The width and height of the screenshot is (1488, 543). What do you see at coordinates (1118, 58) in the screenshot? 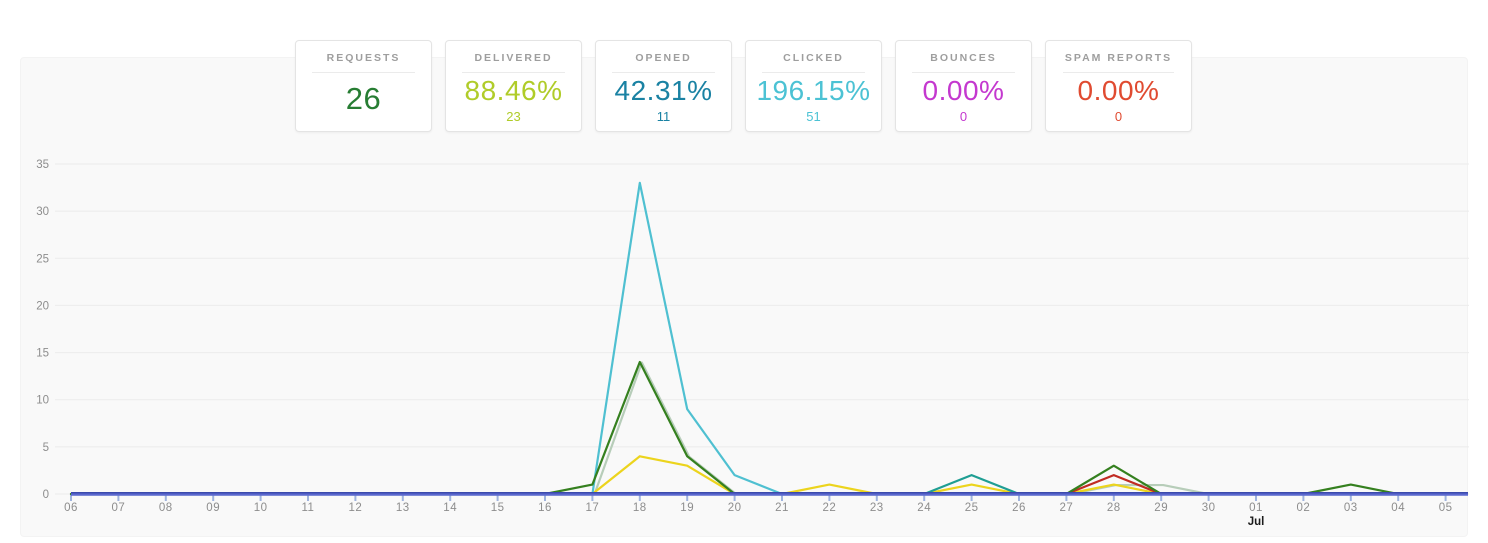
I see `stat-card-label: SPAM REPORTS` at bounding box center [1118, 58].